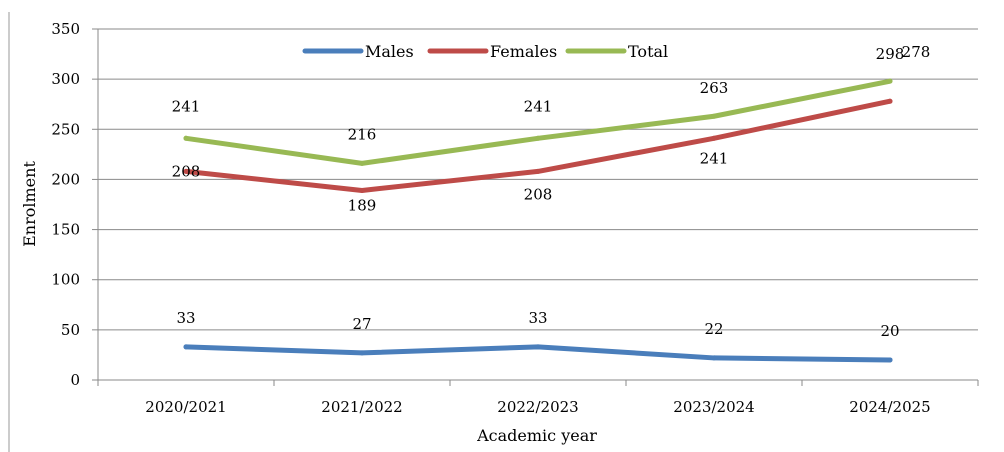 This screenshot has width=1004, height=452. Describe the element at coordinates (362, 205) in the screenshot. I see `data-label-females: 189` at that location.